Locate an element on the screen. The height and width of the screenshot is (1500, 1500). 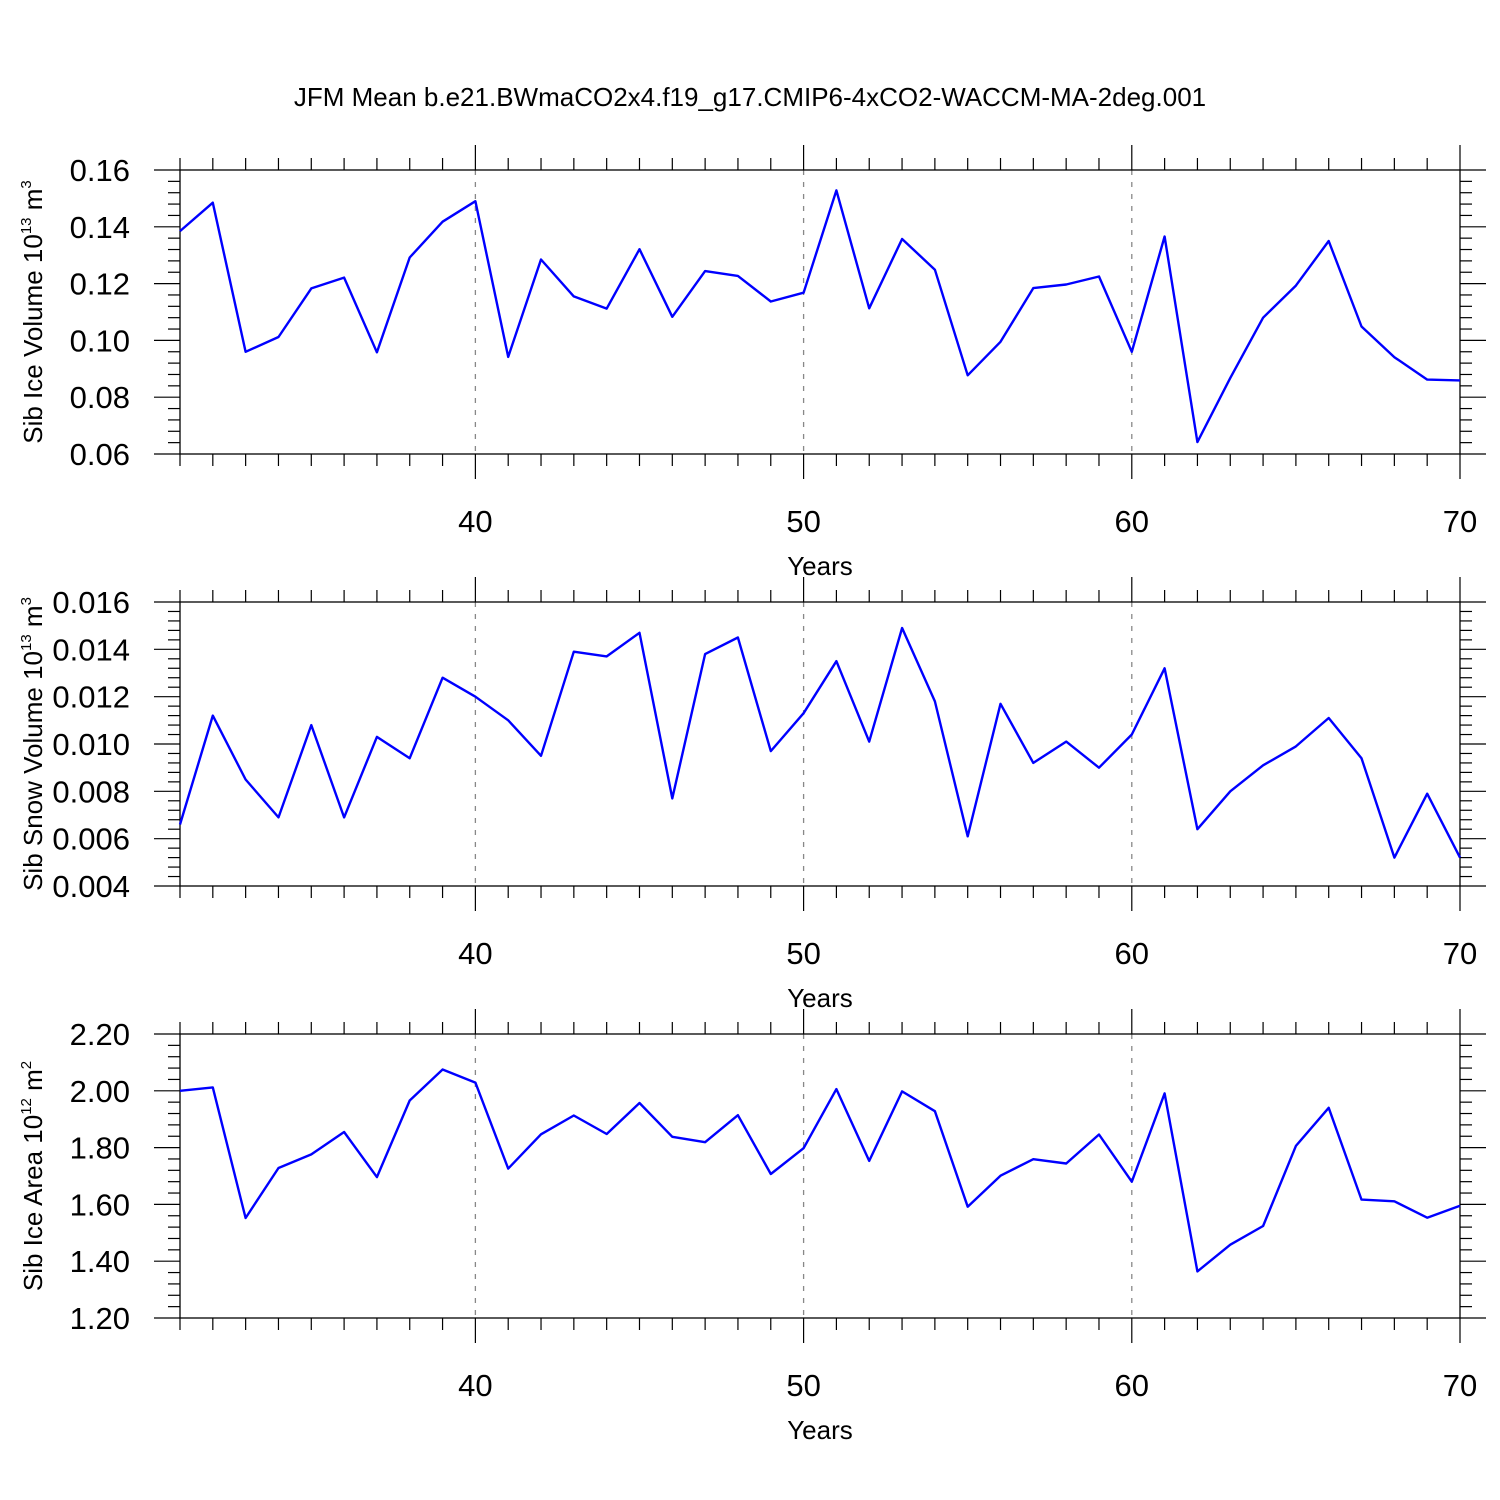
y-tick-label: 0.014 is located at coordinates (91, 649).